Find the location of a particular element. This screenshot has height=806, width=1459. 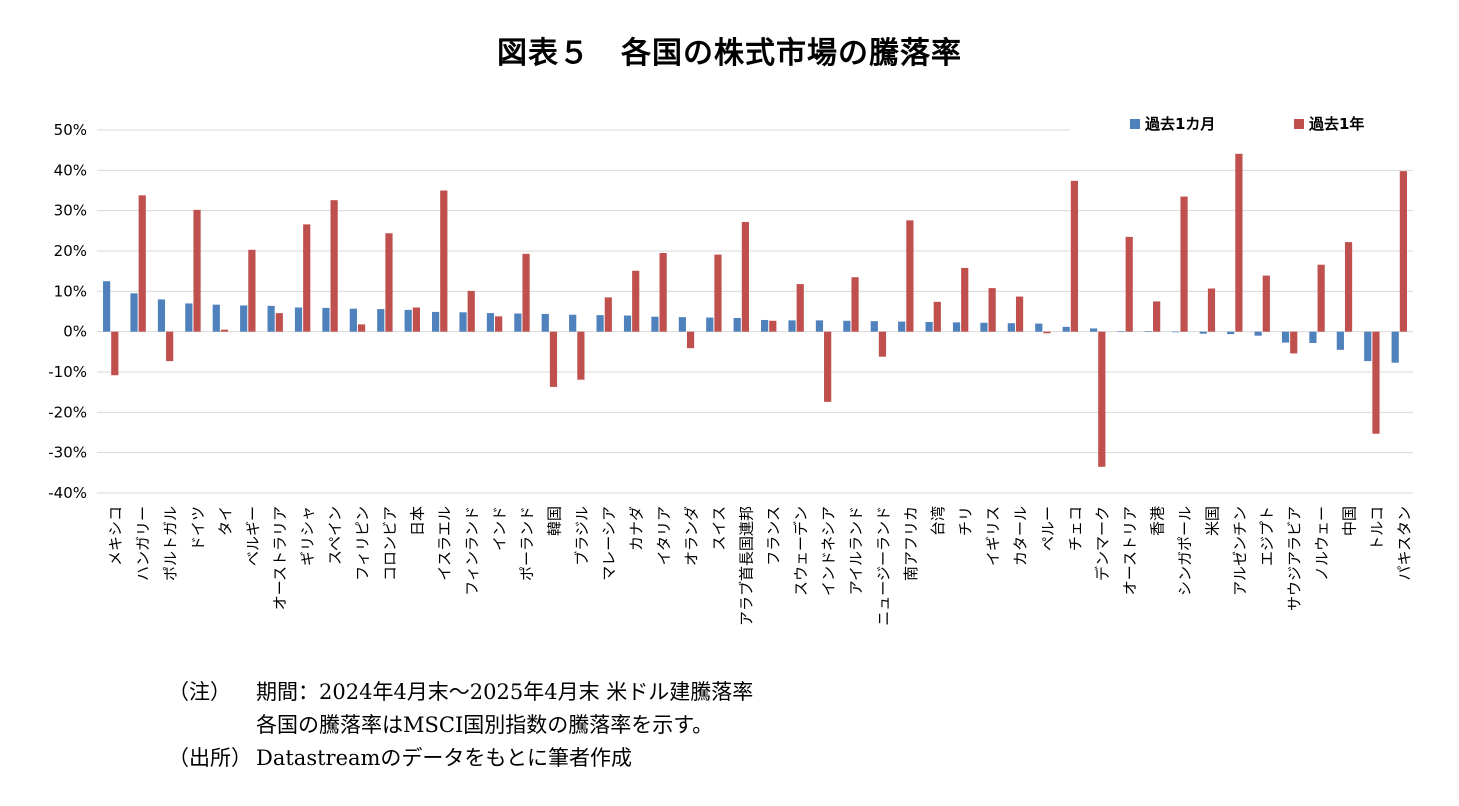

x-tick-label: フィンランド is located at coordinates (472, 551).